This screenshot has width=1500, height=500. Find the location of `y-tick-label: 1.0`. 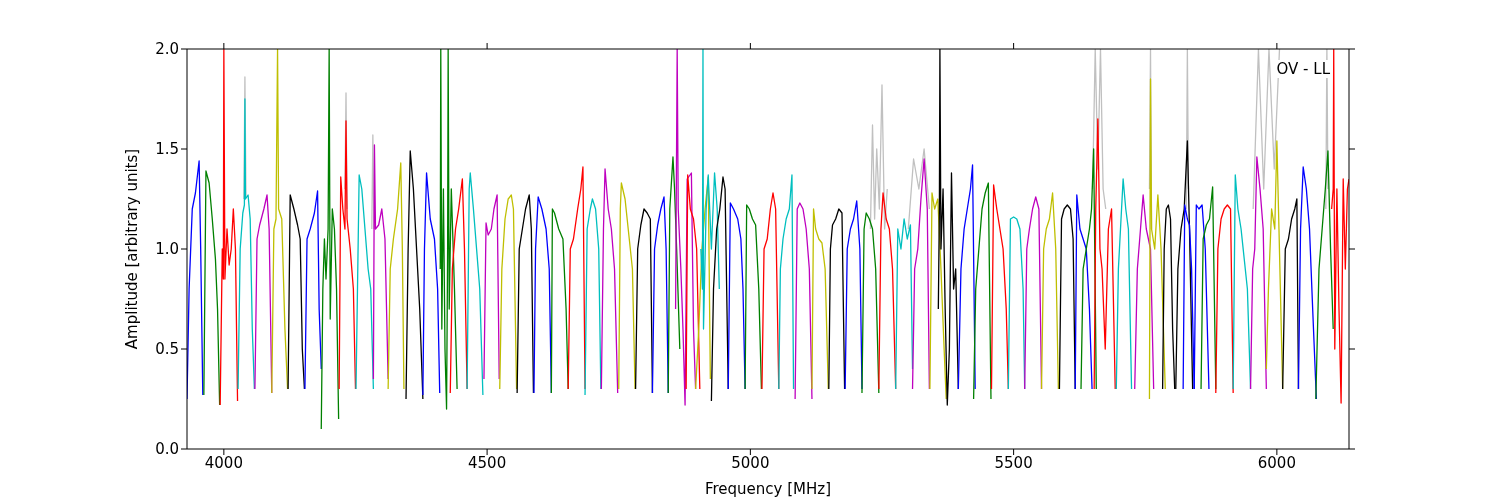

y-tick-label: 1.0 is located at coordinates (167, 249).